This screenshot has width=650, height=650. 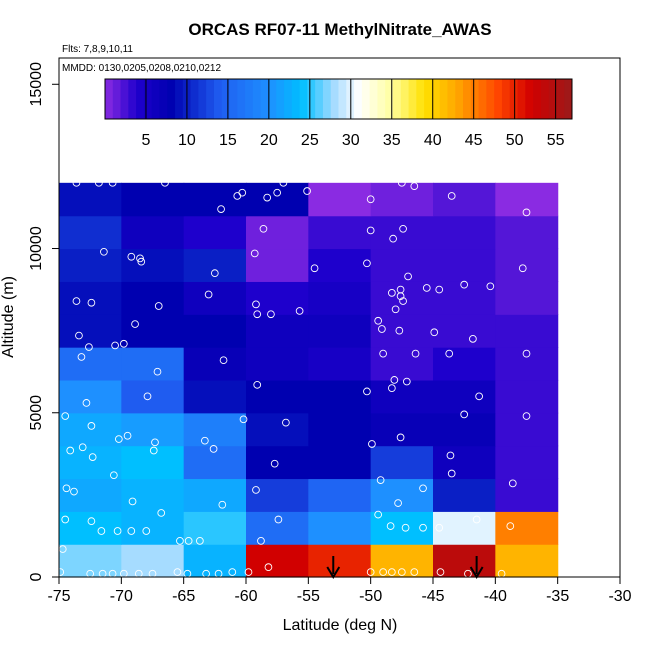 What do you see at coordinates (351, 140) in the screenshot?
I see `colorbar-tick-label: 30` at bounding box center [351, 140].